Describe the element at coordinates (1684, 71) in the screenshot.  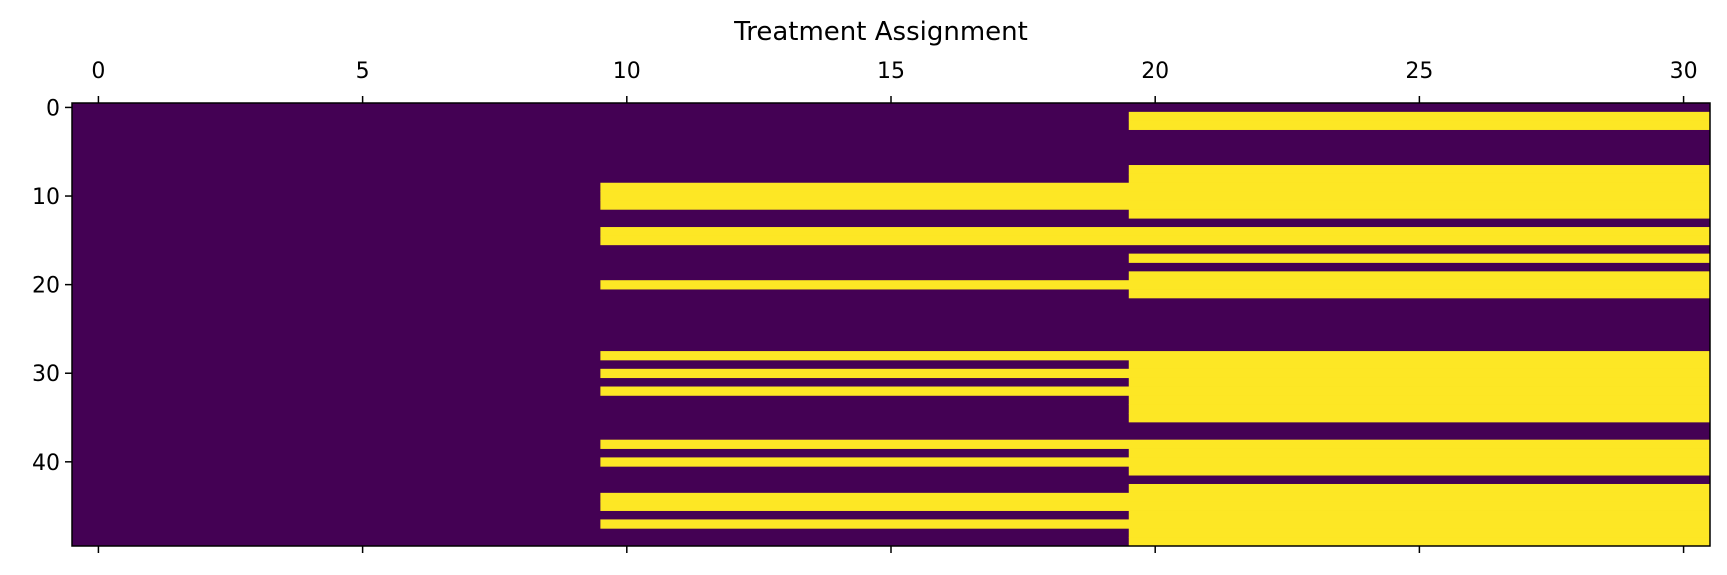
I see `x-tick-label-30: 30` at that location.